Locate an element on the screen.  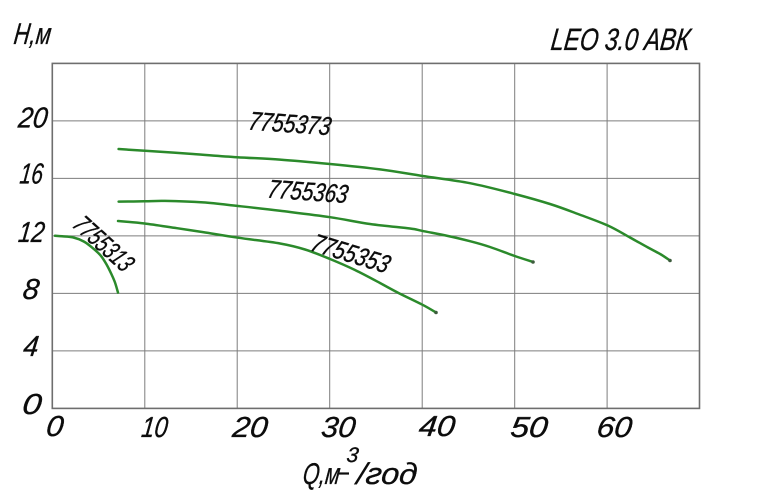
svg-text: 40 is located at coordinates (437, 427).